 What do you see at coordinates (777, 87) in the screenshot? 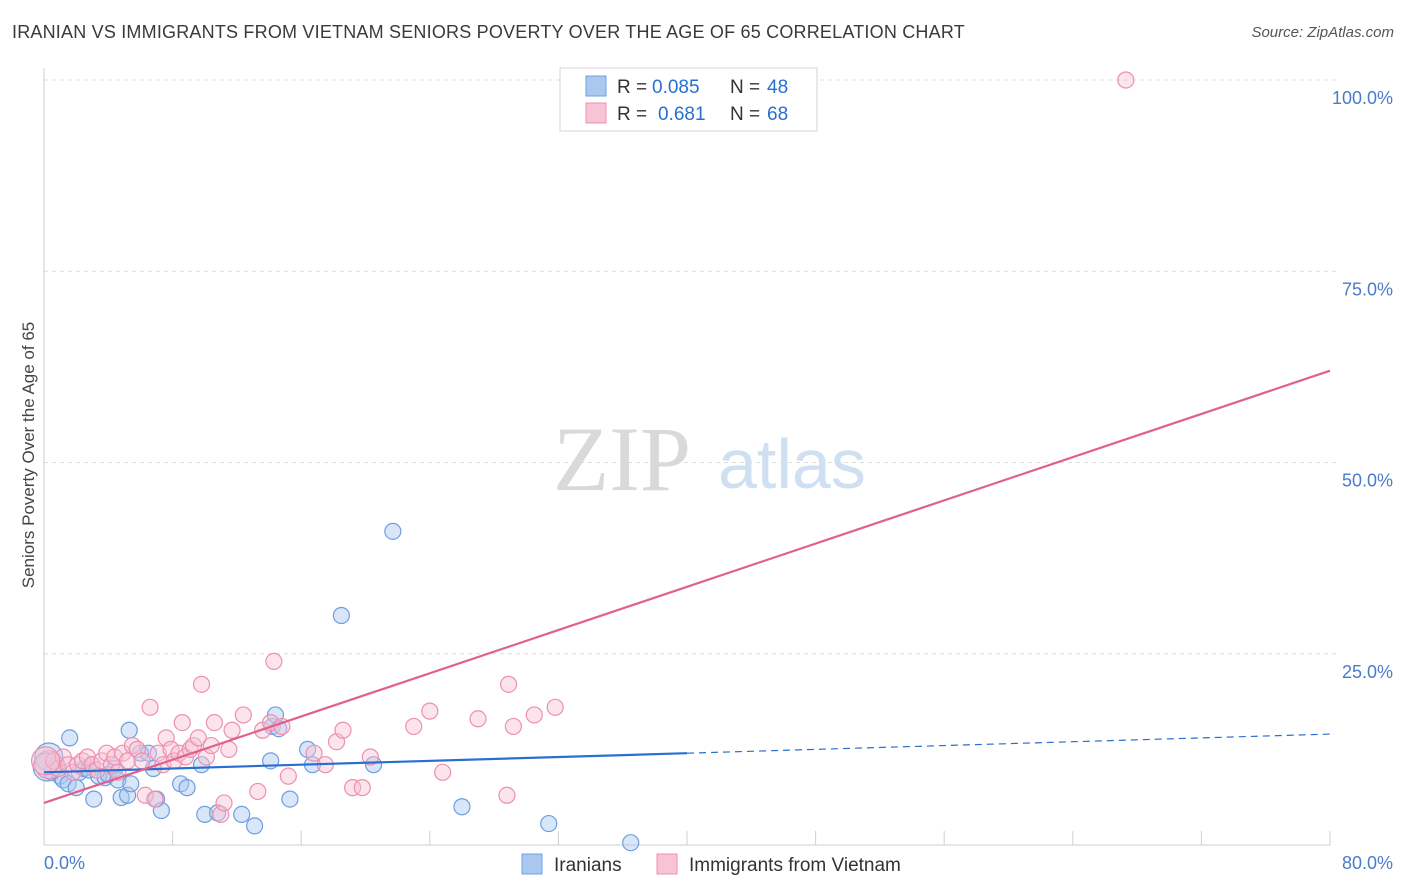
I see `stats-n-value-iranians: 48` at bounding box center [777, 87].